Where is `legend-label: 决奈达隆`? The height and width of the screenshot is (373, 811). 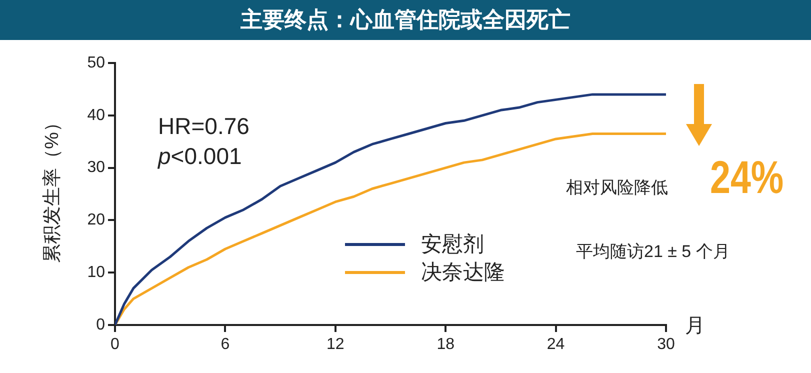
legend-label: 决奈达隆 is located at coordinates (463, 273).